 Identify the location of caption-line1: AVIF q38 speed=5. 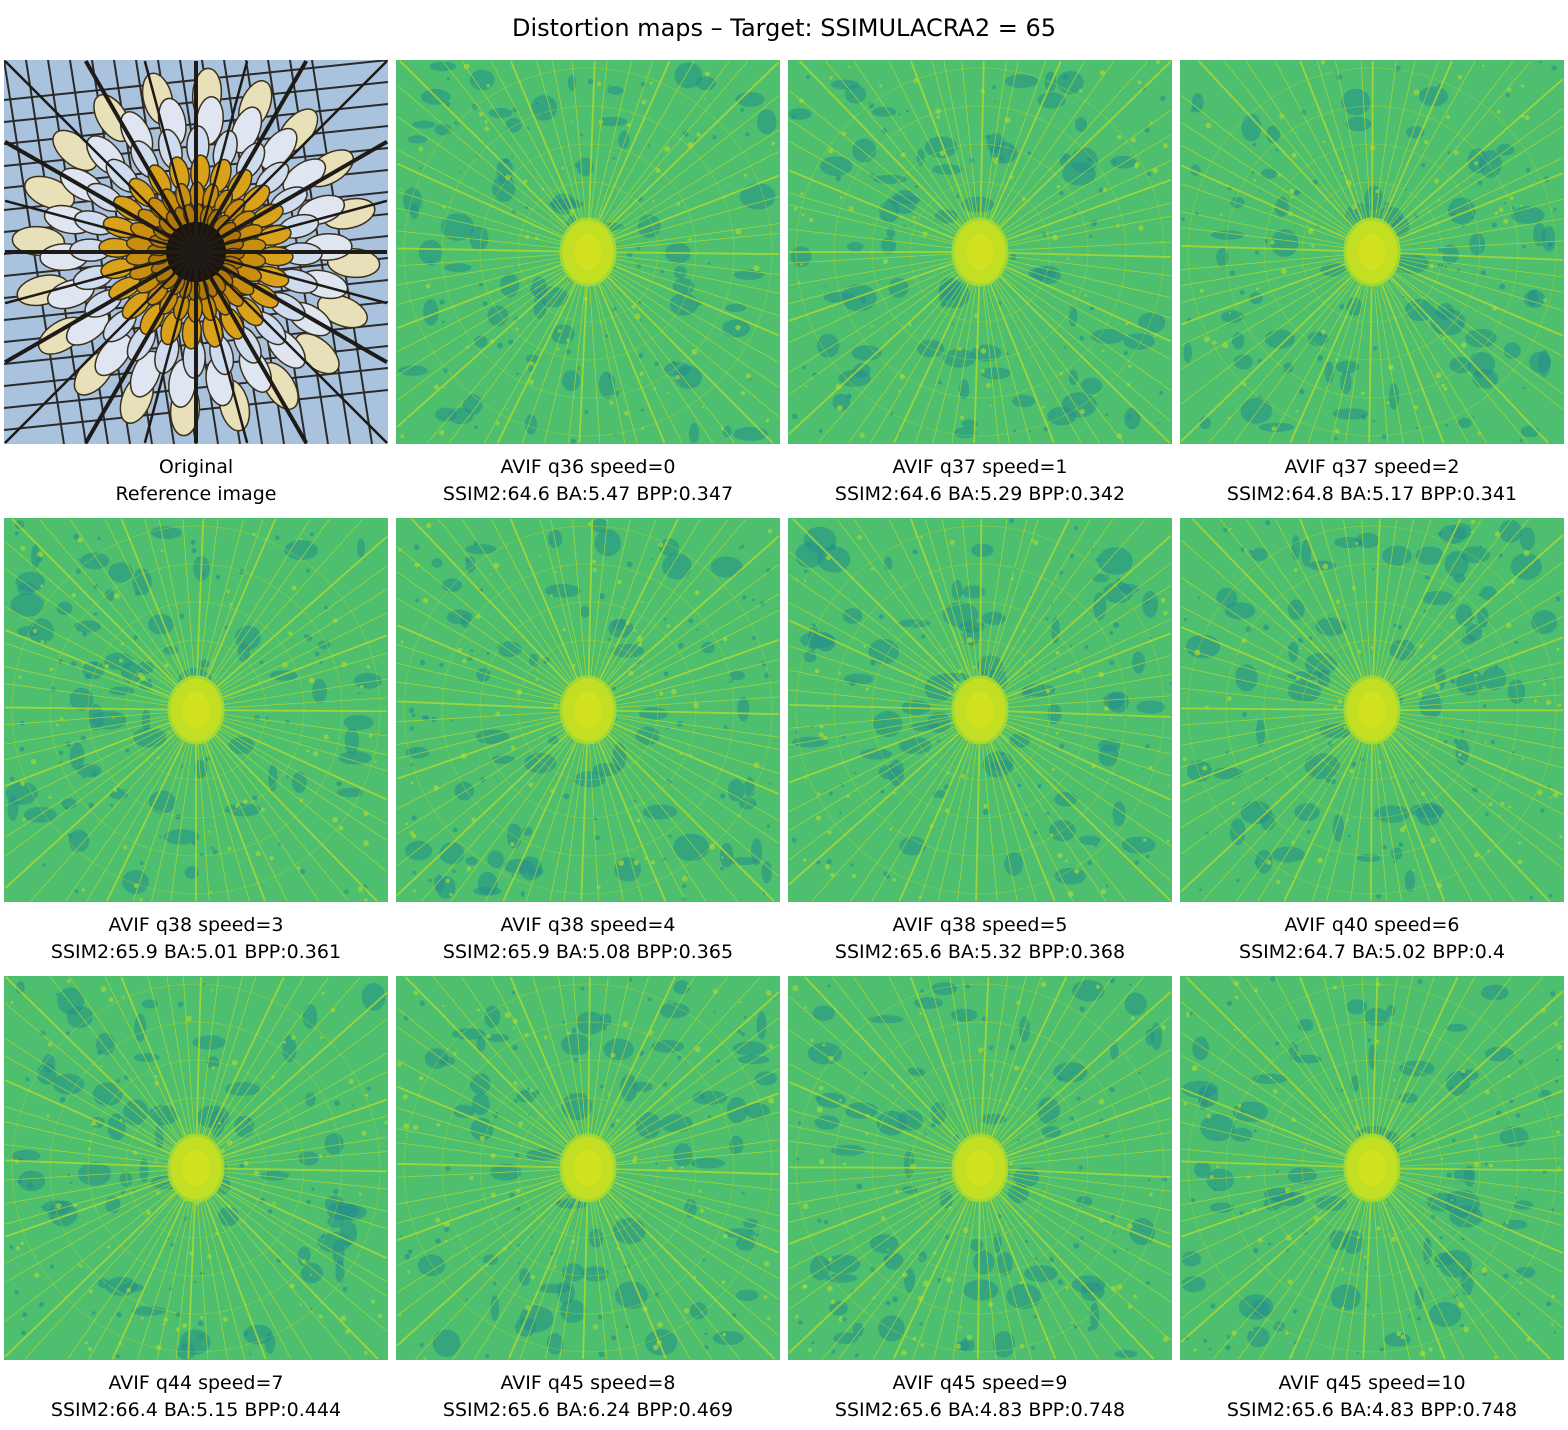
(980, 925).